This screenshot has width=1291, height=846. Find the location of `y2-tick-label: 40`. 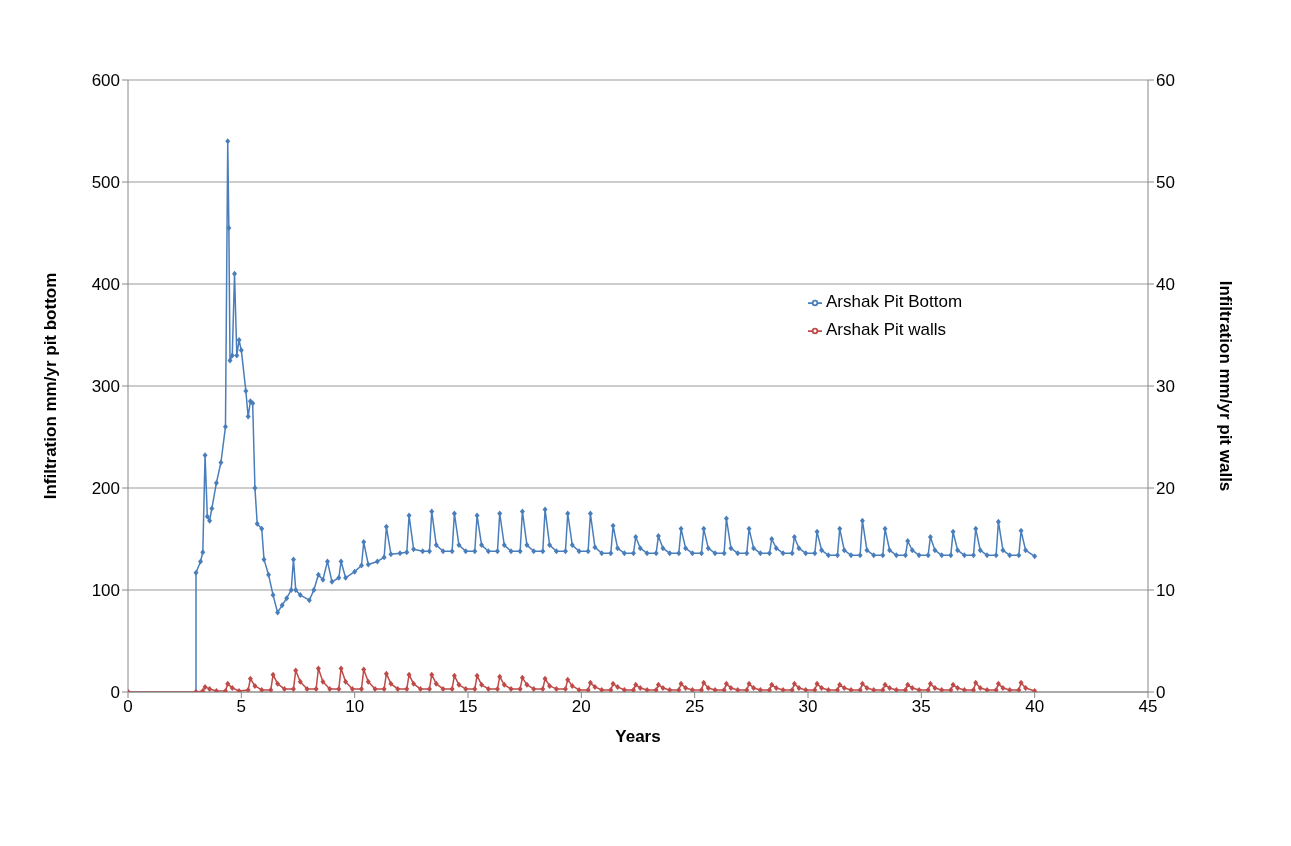

y2-tick-label: 40 is located at coordinates (1165, 285).